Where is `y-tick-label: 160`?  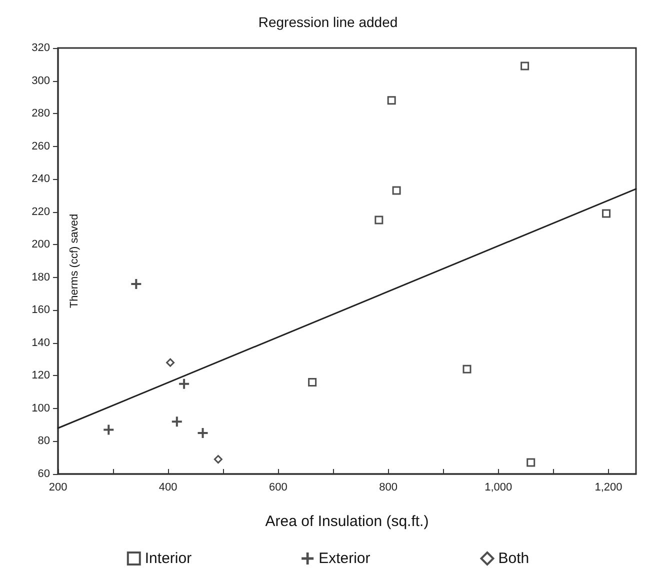
y-tick-label: 160 is located at coordinates (41, 310).